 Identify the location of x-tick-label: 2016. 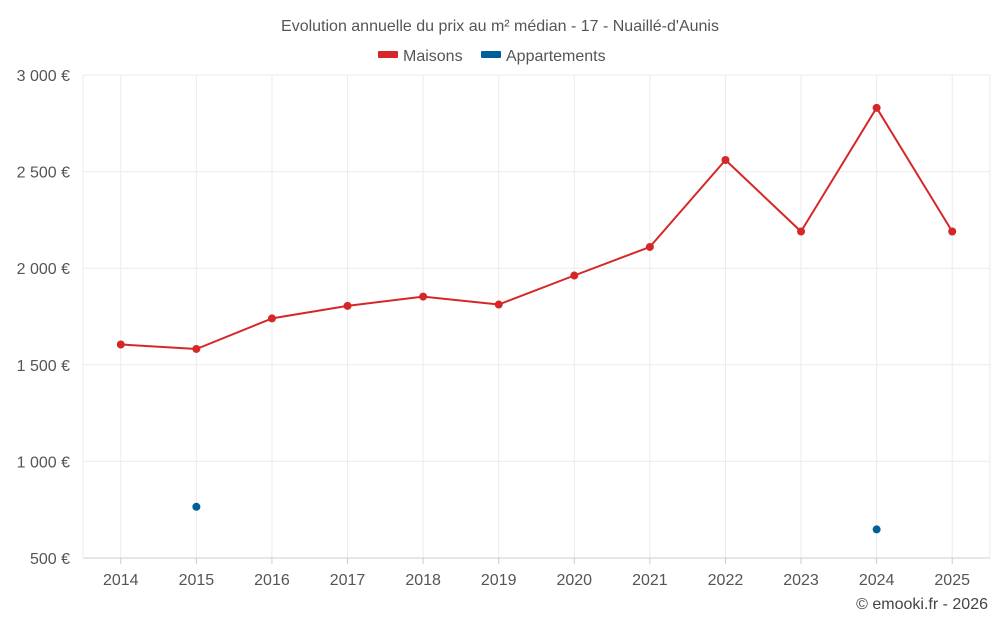
(272, 580).